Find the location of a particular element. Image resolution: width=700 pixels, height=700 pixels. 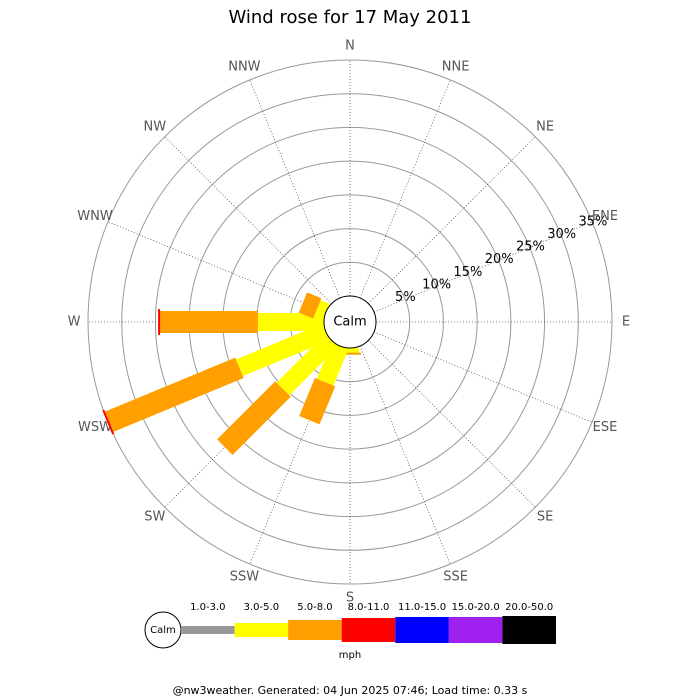

r-tick-label: 30% is located at coordinates (561, 234).